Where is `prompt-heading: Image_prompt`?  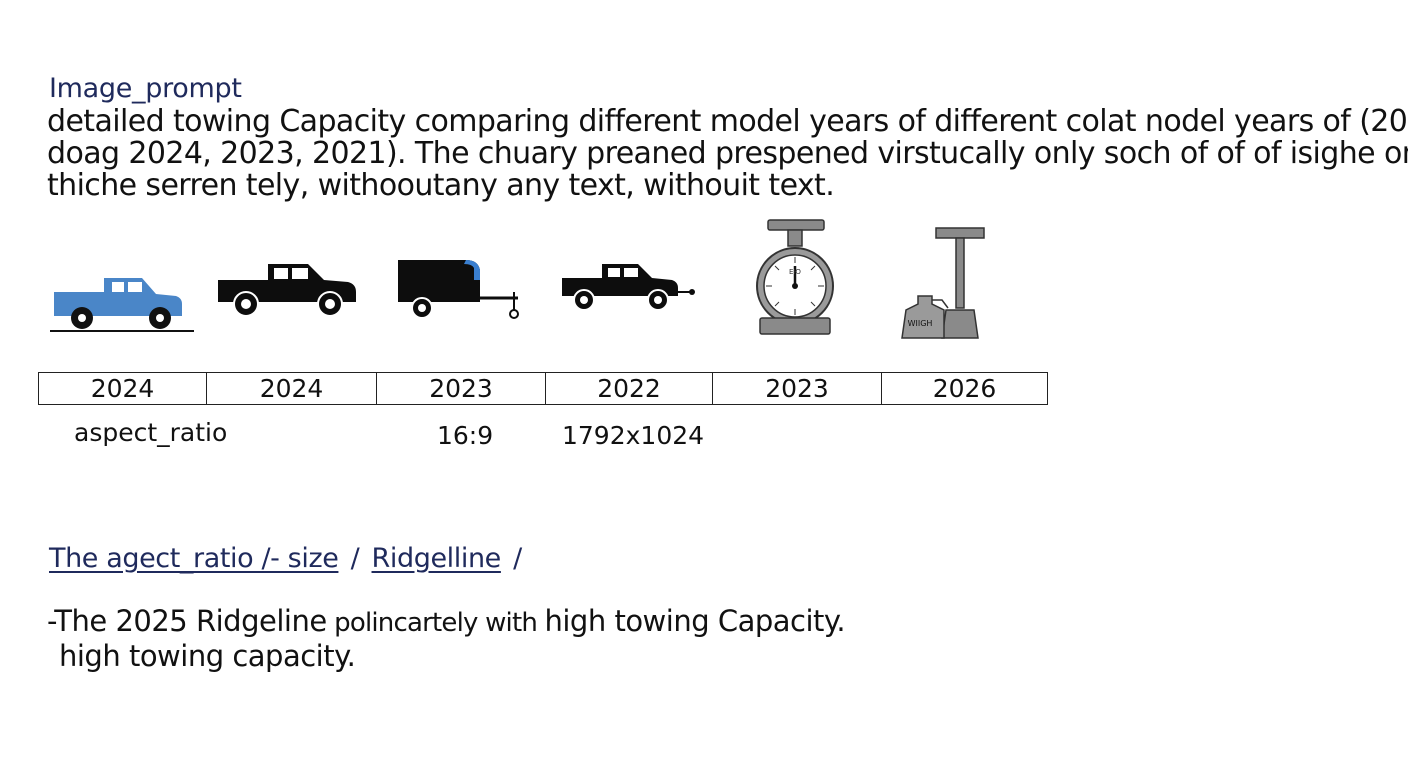
prompt-heading: Image_prompt is located at coordinates (145, 88).